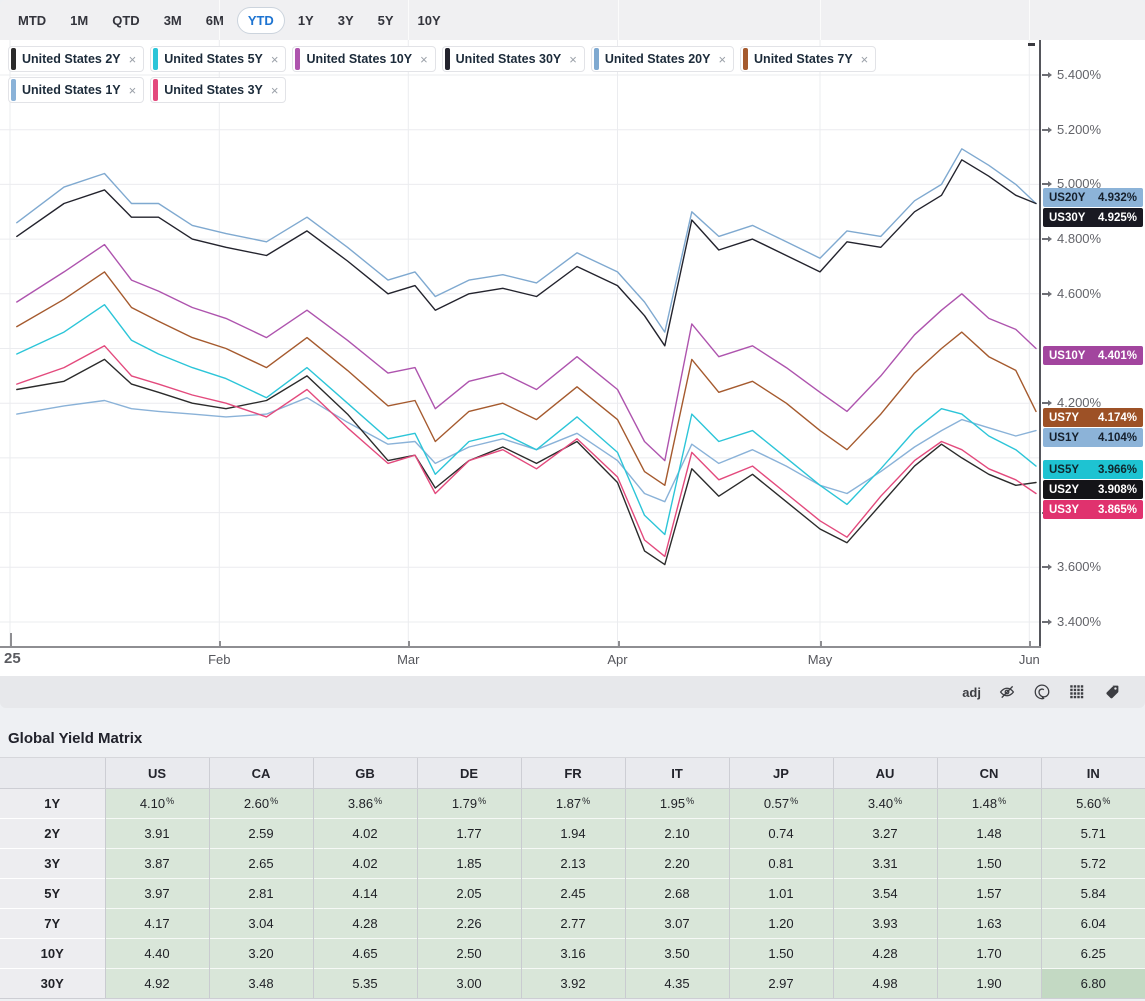  What do you see at coordinates (79, 20) in the screenshot?
I see `range-1m: 1M` at bounding box center [79, 20].